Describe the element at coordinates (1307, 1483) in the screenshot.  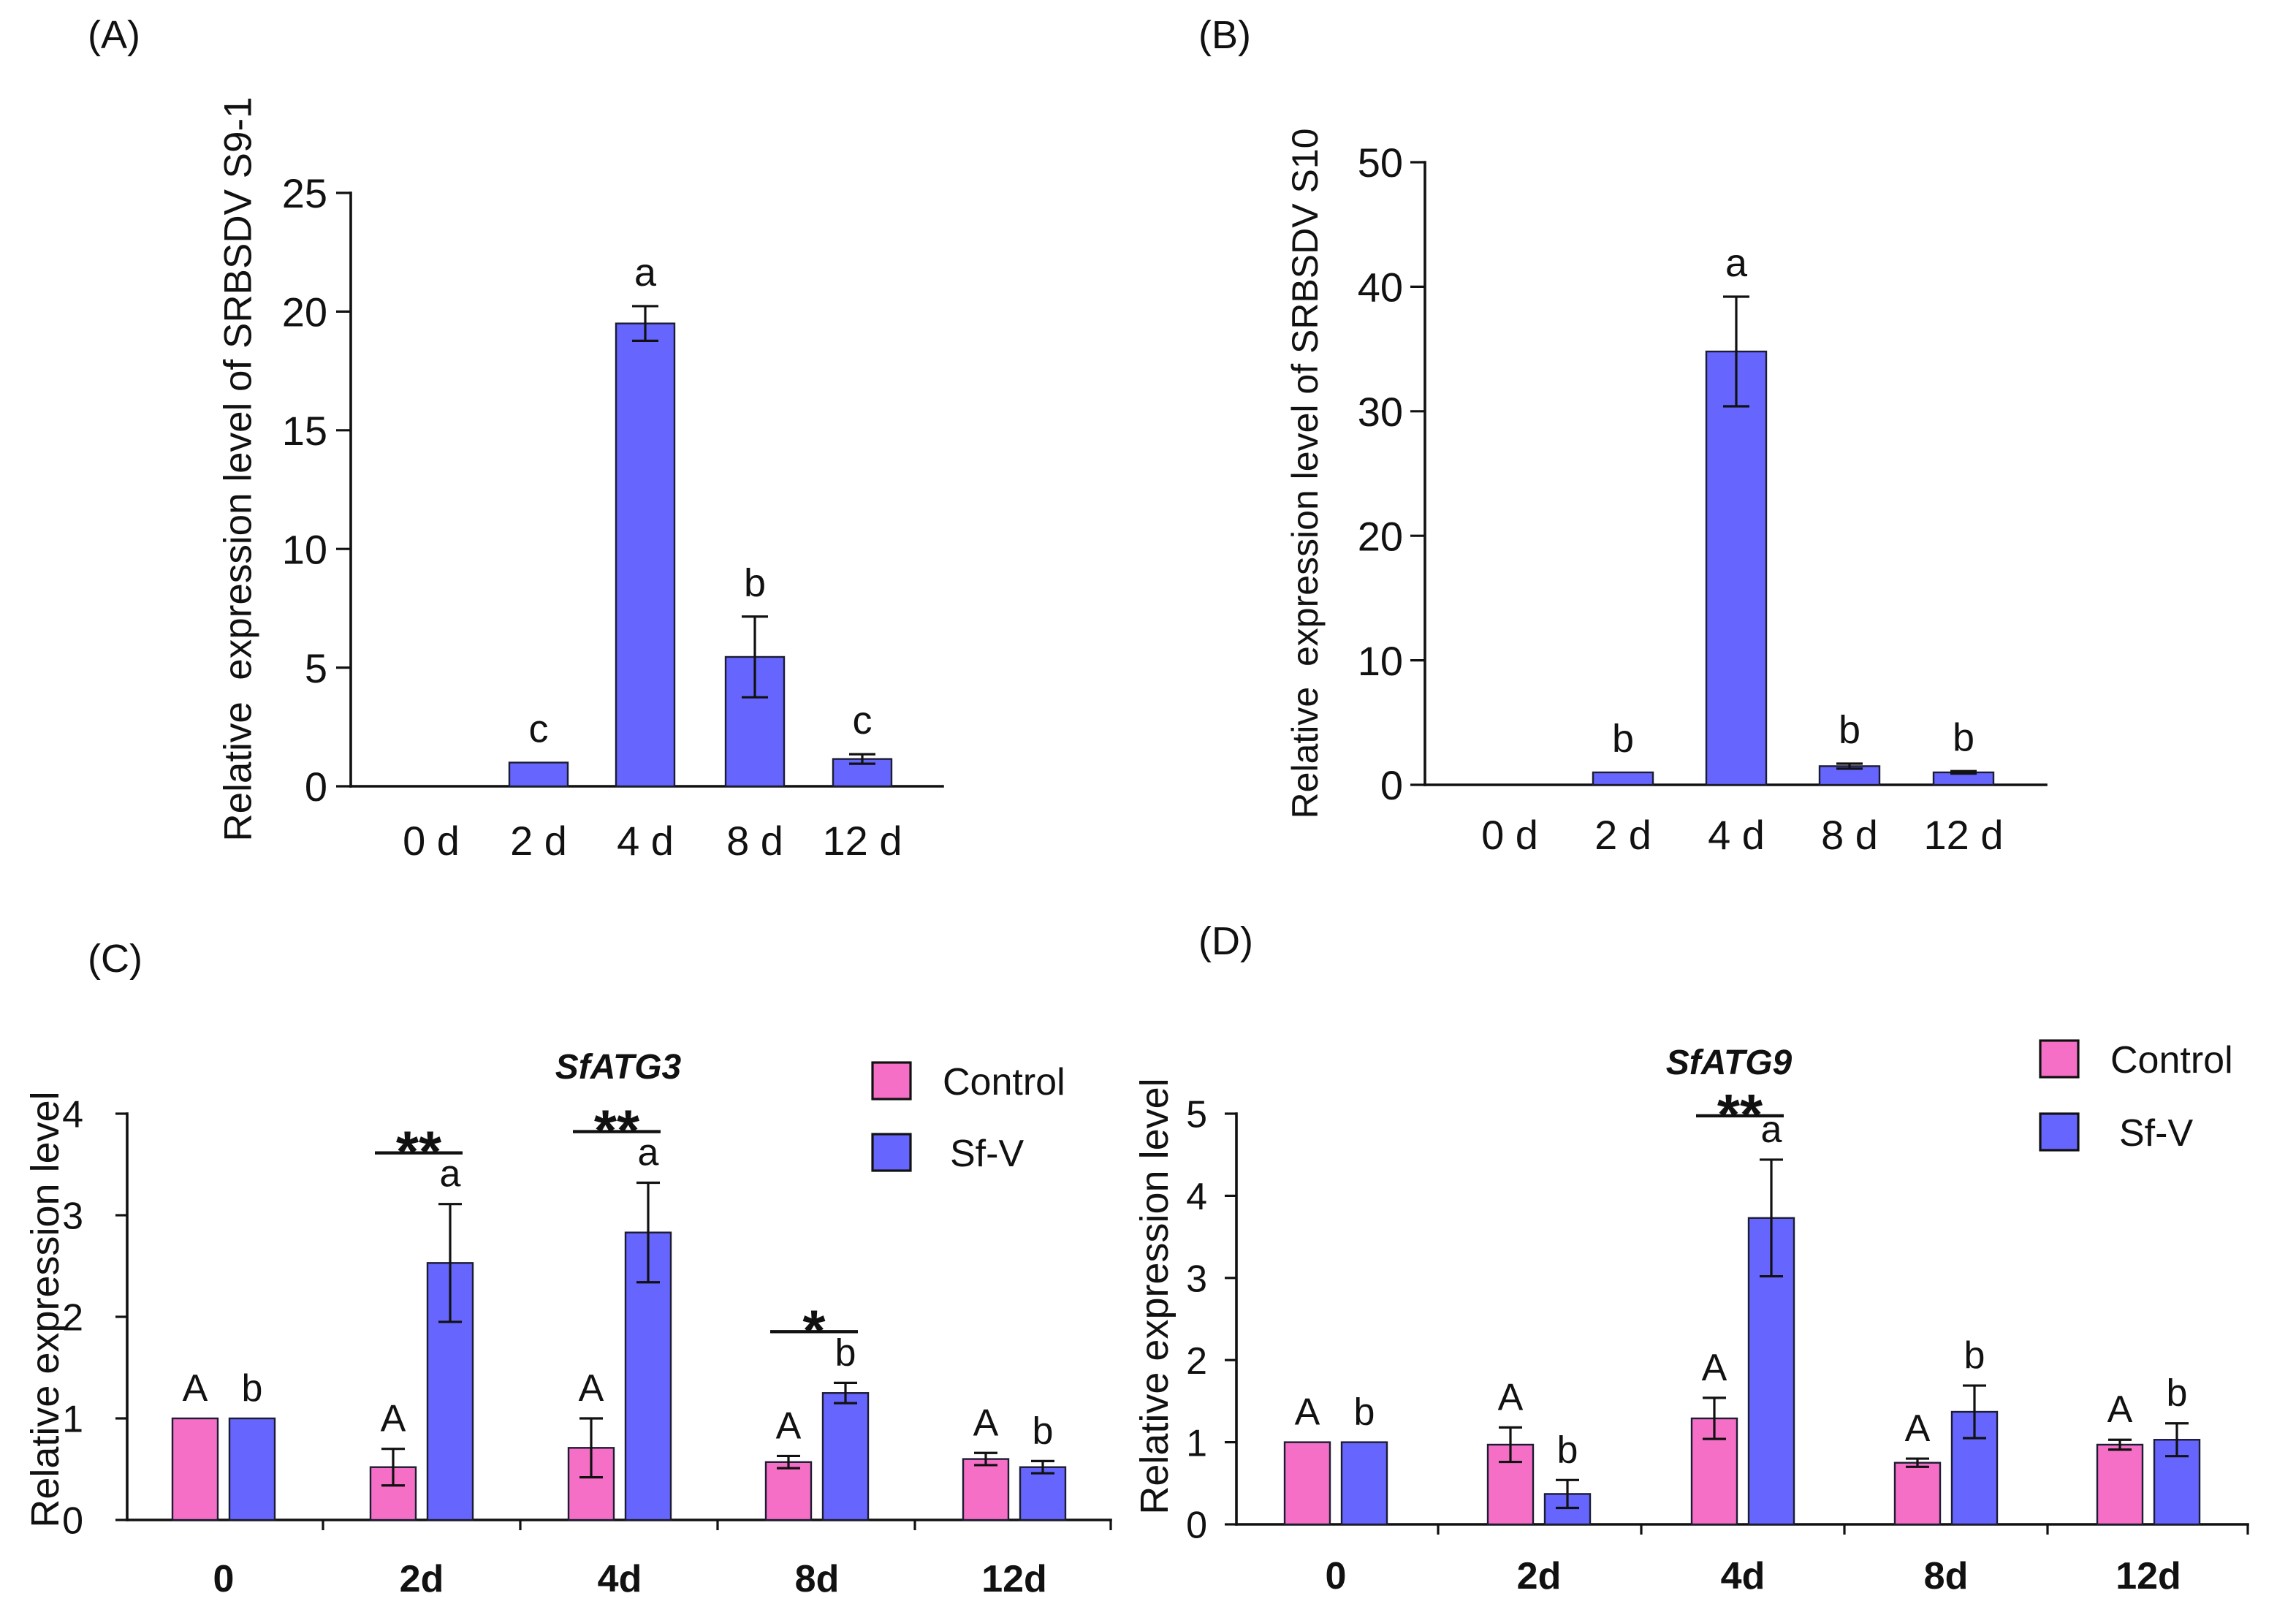
I see `panel-d-bar-s0-c0` at that location.